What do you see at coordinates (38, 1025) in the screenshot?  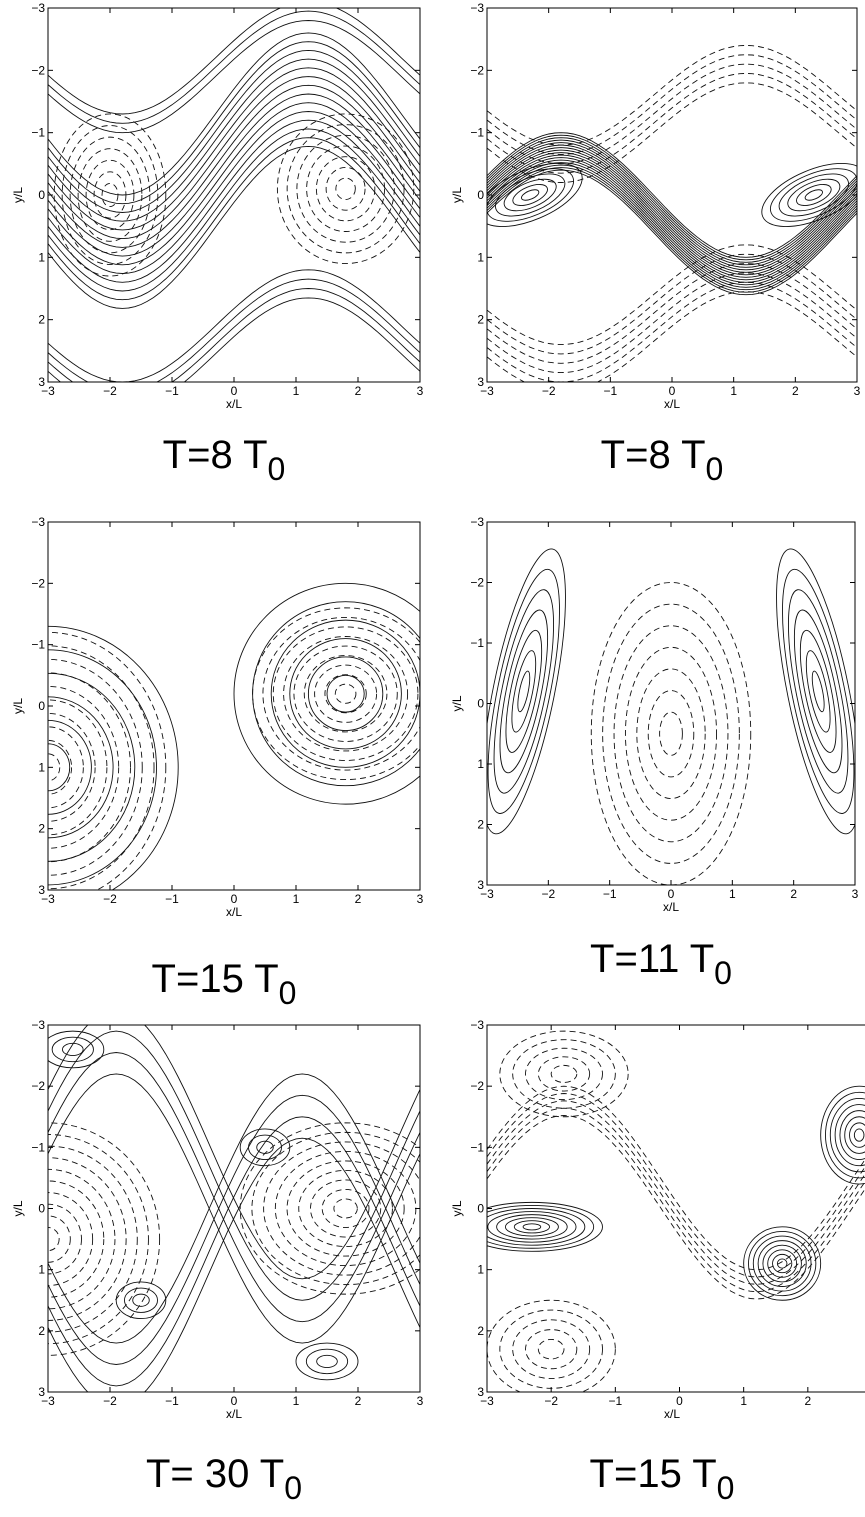 I see `y-tick-label: −3` at bounding box center [38, 1025].